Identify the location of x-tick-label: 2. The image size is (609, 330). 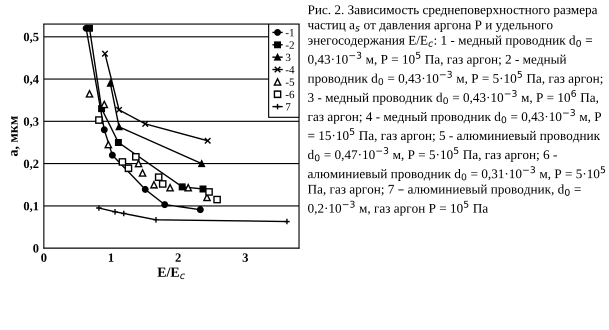
(178, 257).